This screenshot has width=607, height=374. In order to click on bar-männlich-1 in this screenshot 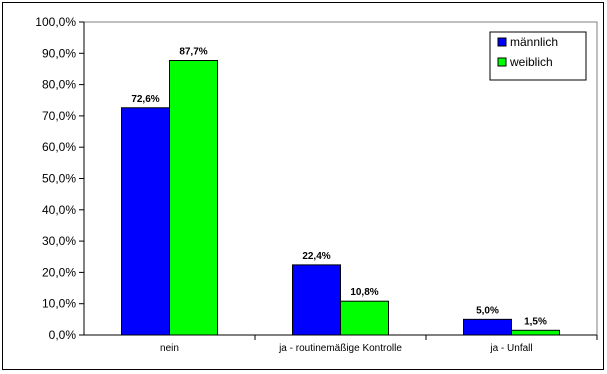, I will do `click(316, 300)`.